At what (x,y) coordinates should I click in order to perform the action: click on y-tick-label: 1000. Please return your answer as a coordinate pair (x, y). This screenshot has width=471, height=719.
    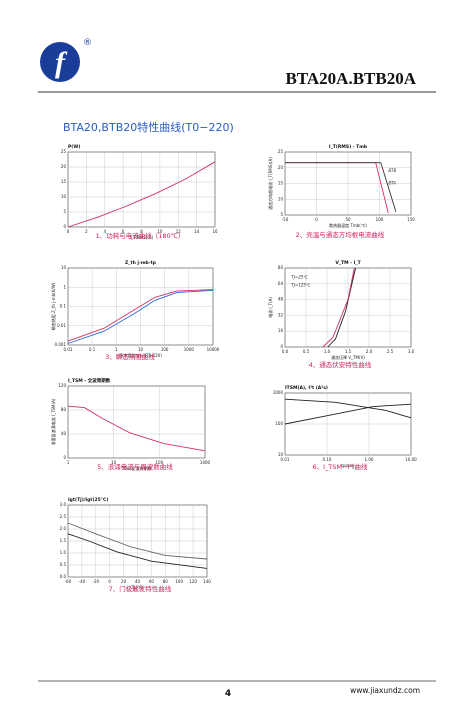
    Looking at the image, I should click on (278, 392).